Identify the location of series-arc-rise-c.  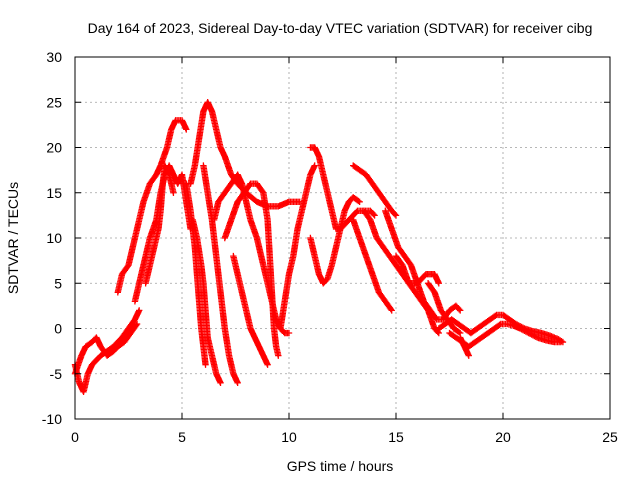
(159, 224).